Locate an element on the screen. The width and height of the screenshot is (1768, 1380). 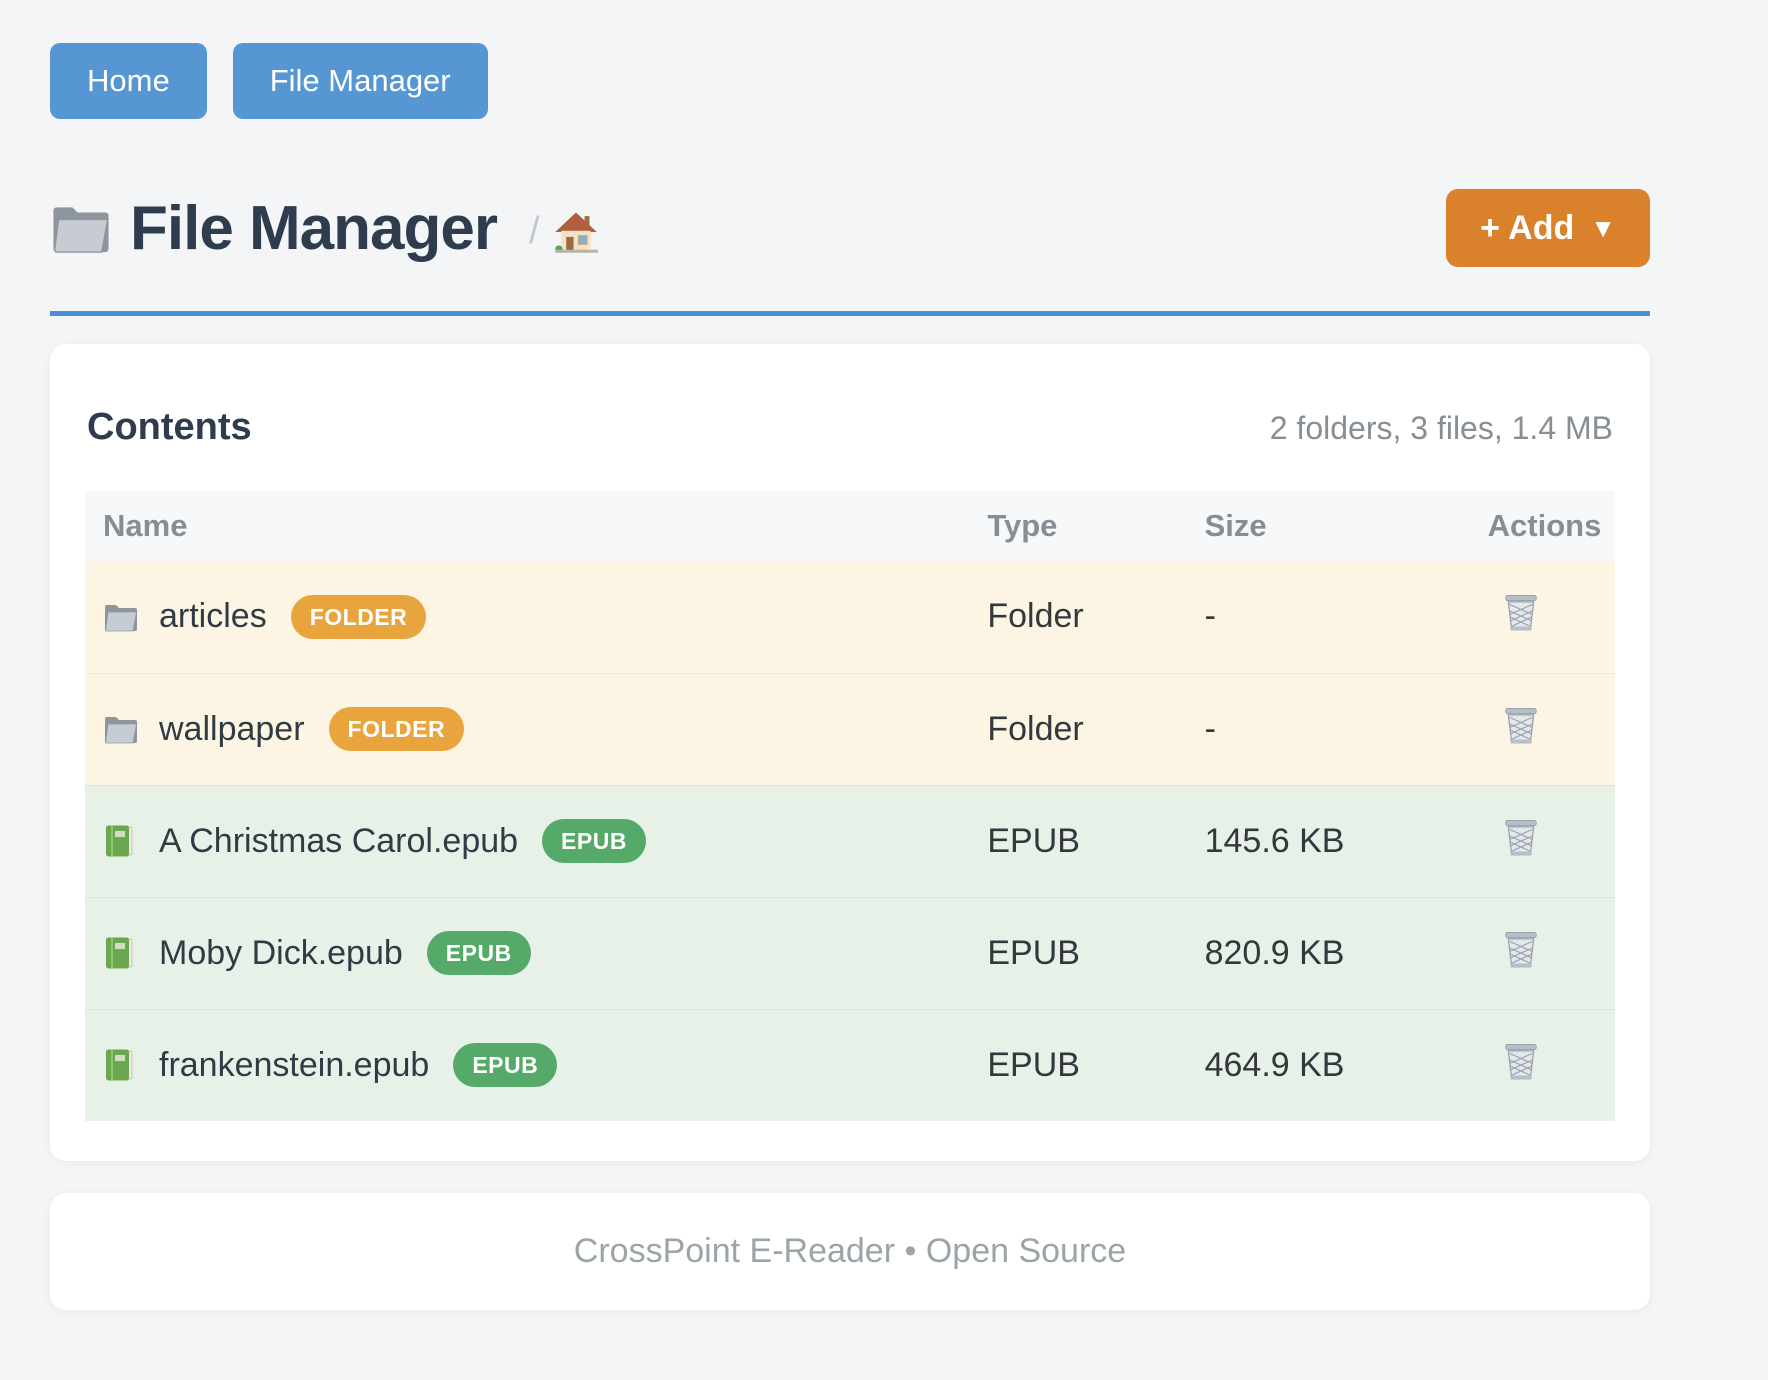
footer-text: CrossPoint E-Reader • Open Source is located at coordinates (850, 1251).